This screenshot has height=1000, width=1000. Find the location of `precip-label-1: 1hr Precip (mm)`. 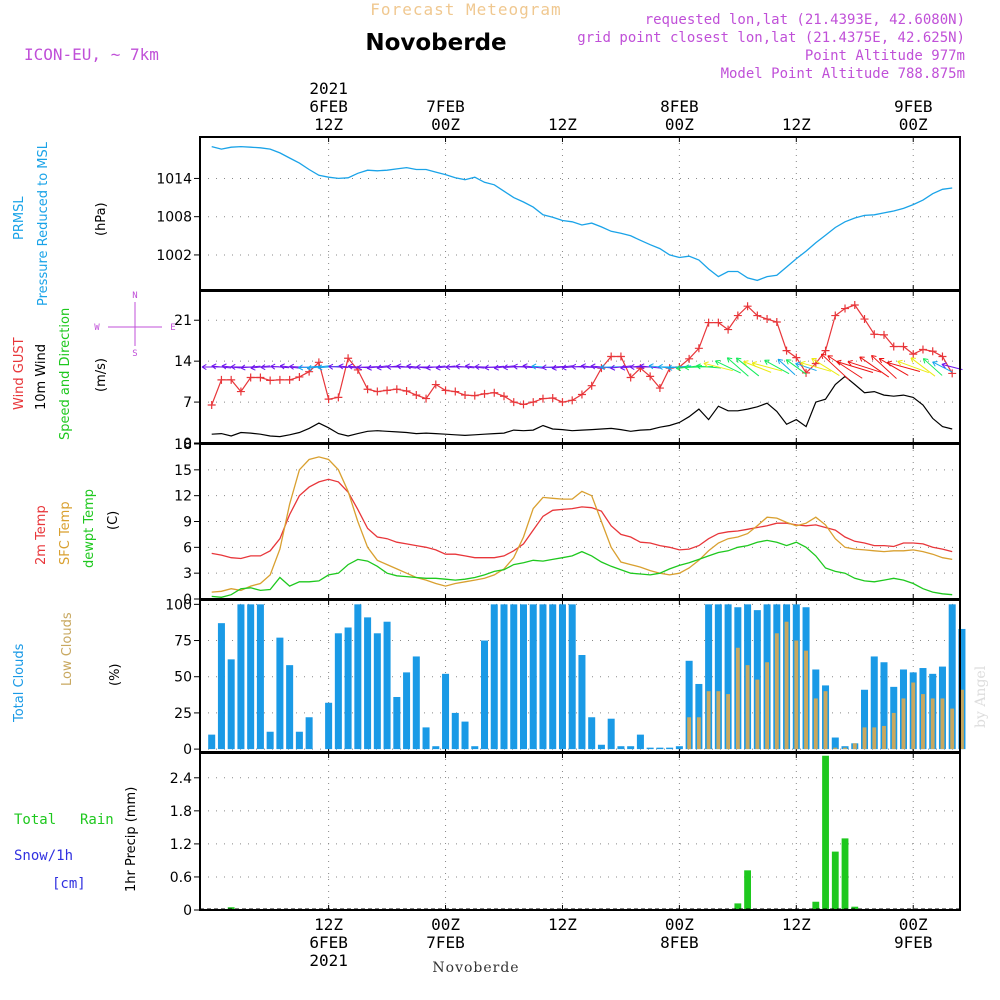

precip-label-1: 1hr Precip (mm) is located at coordinates (131, 839).